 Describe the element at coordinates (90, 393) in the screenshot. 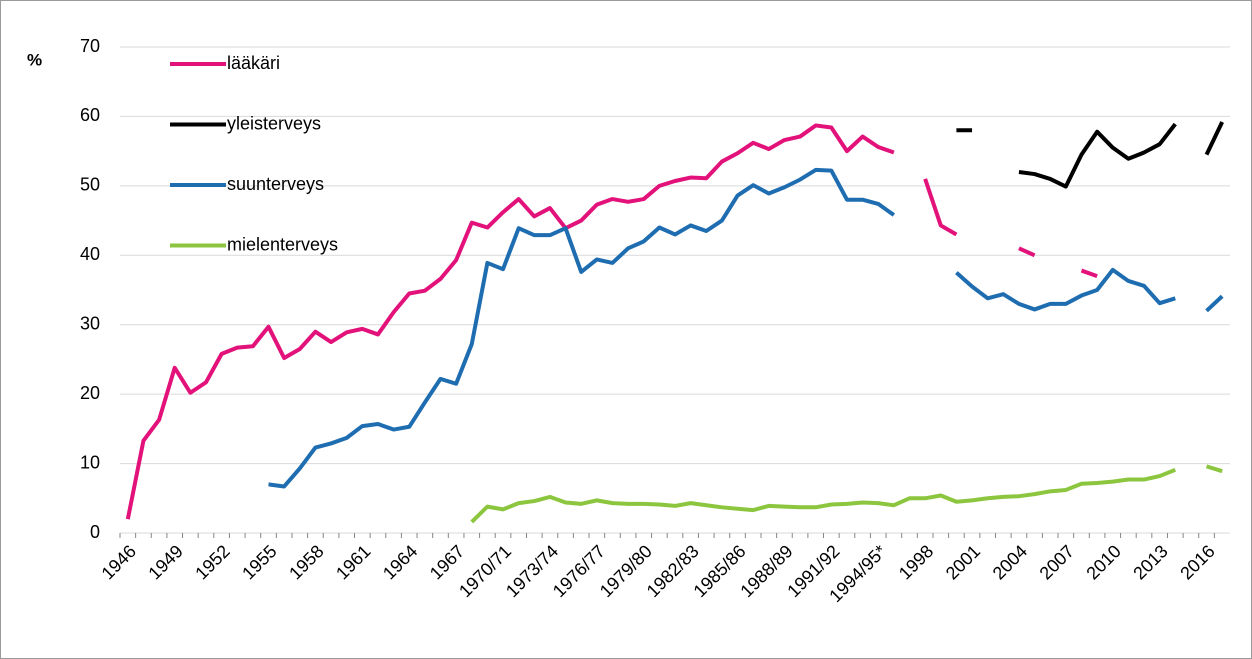

I see `y-tick-label: 20` at that location.